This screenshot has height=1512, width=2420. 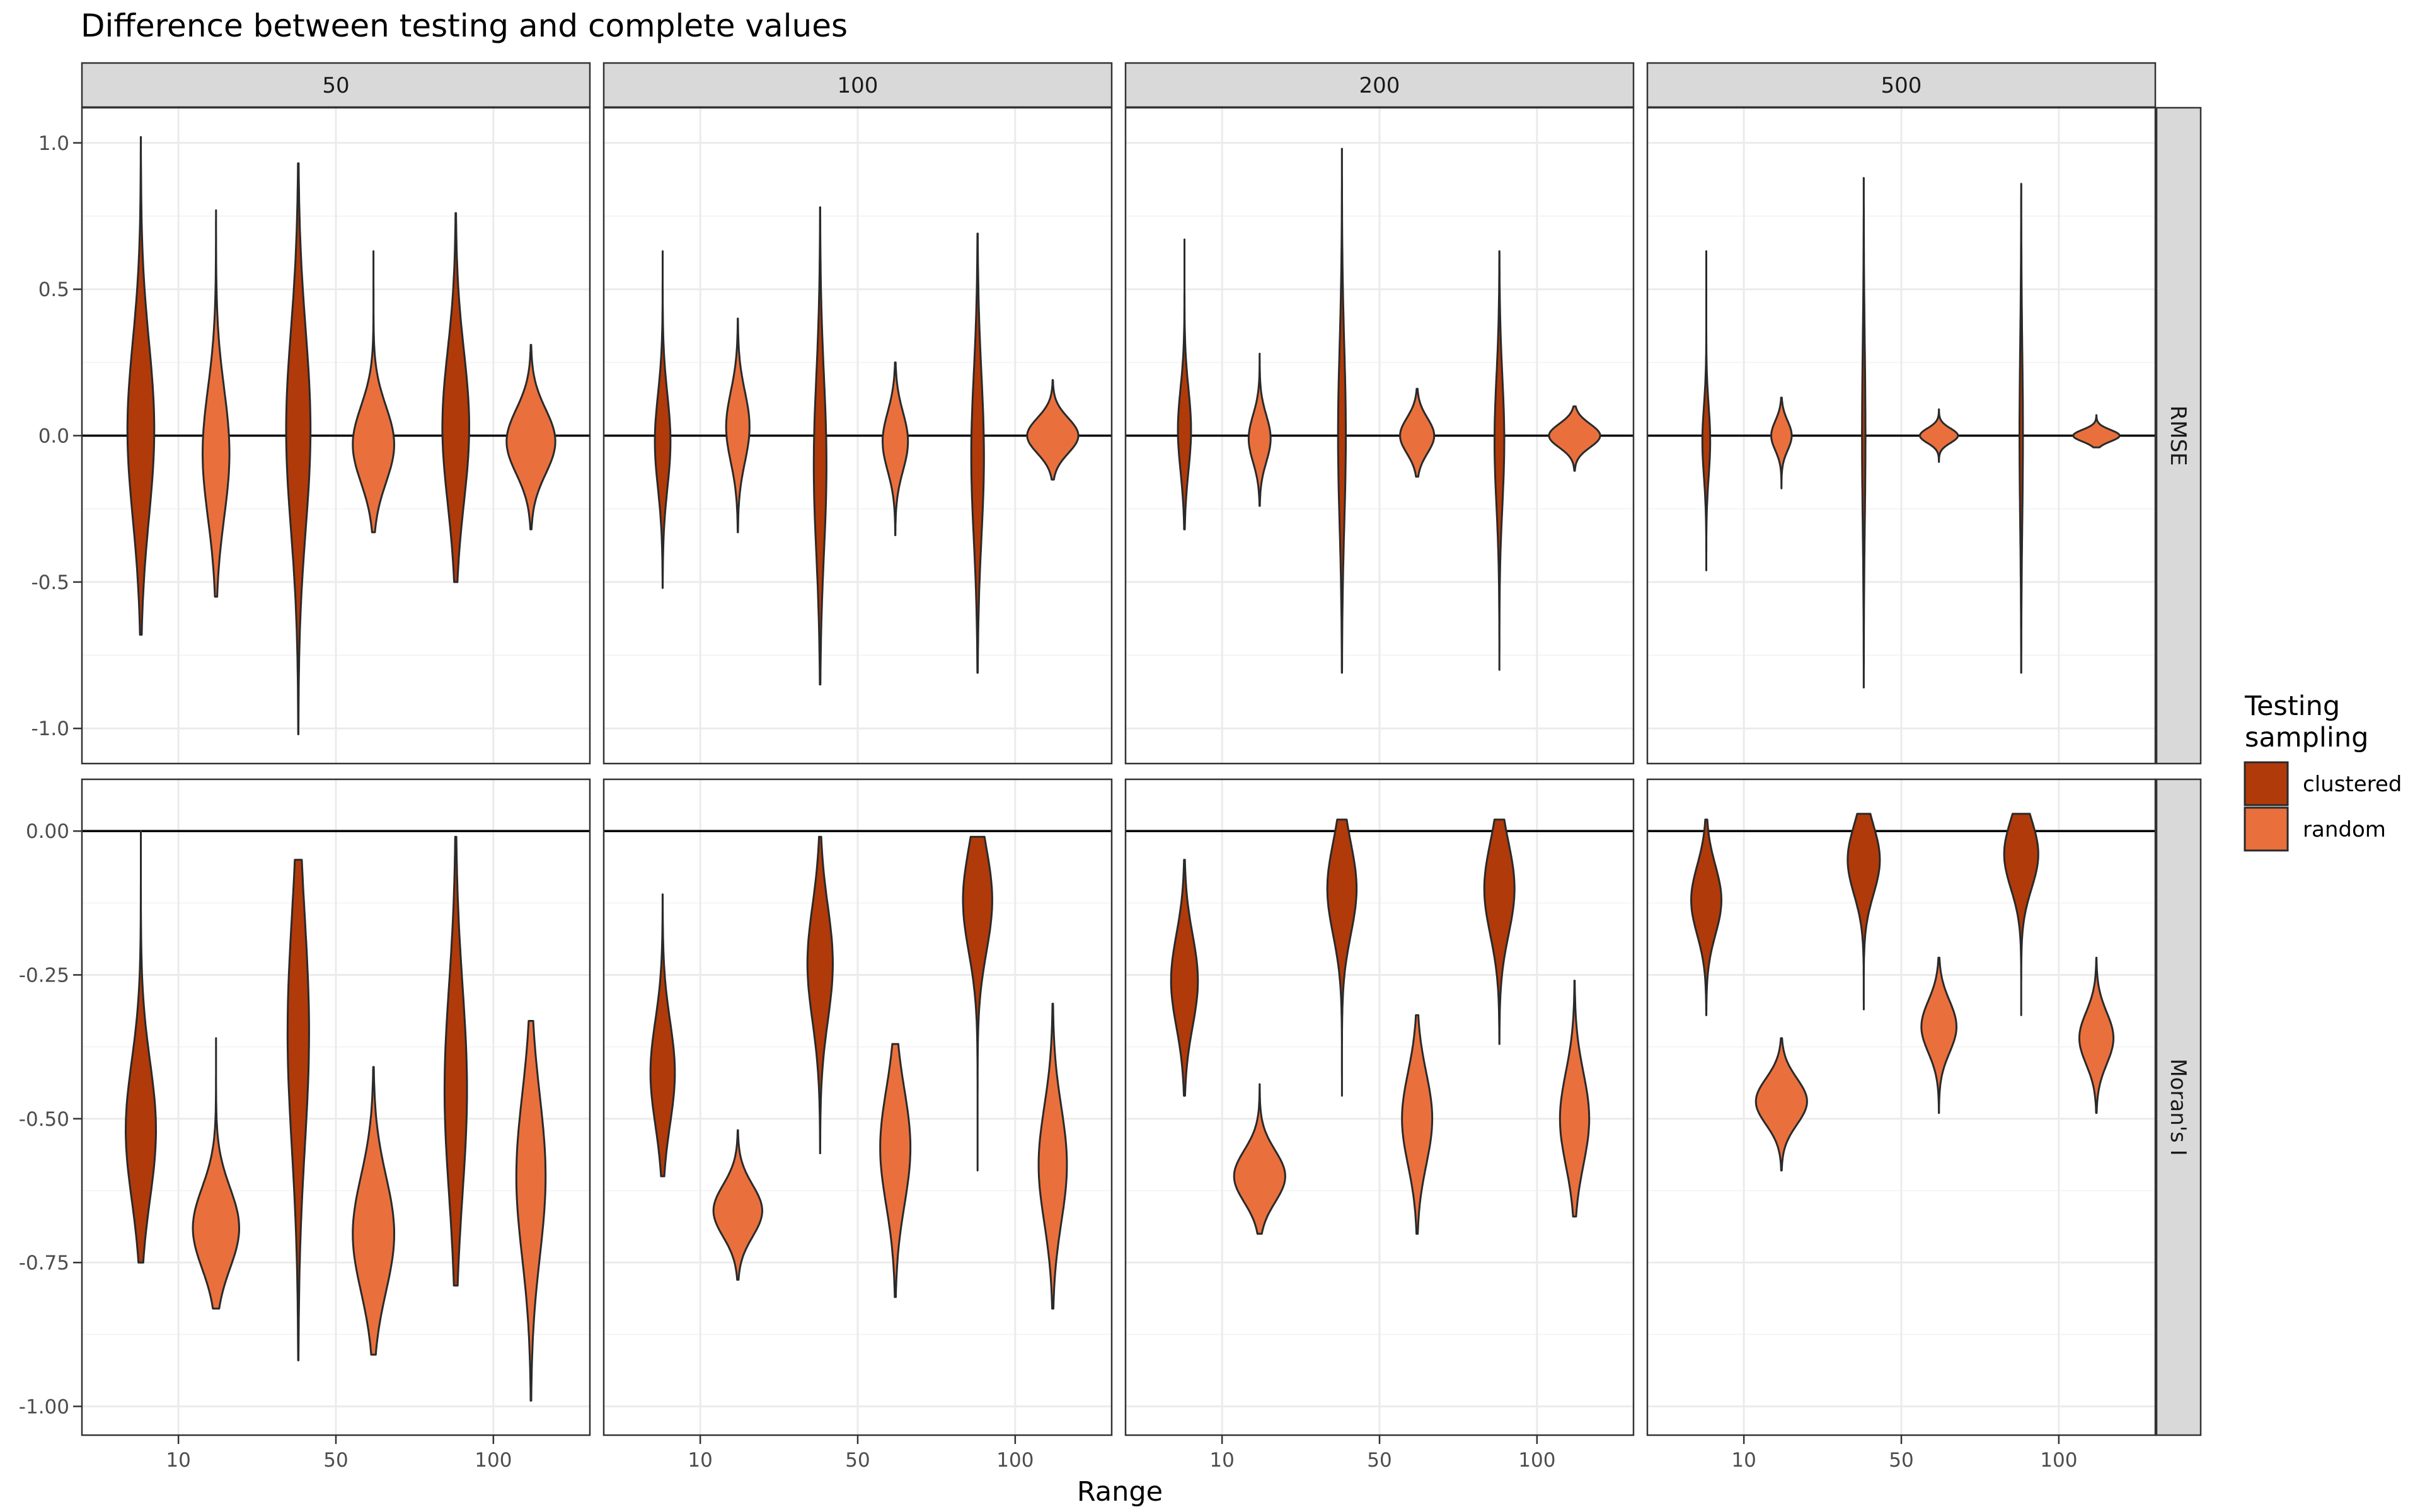 I want to click on y-tick-label: -0.5, so click(x=51, y=582).